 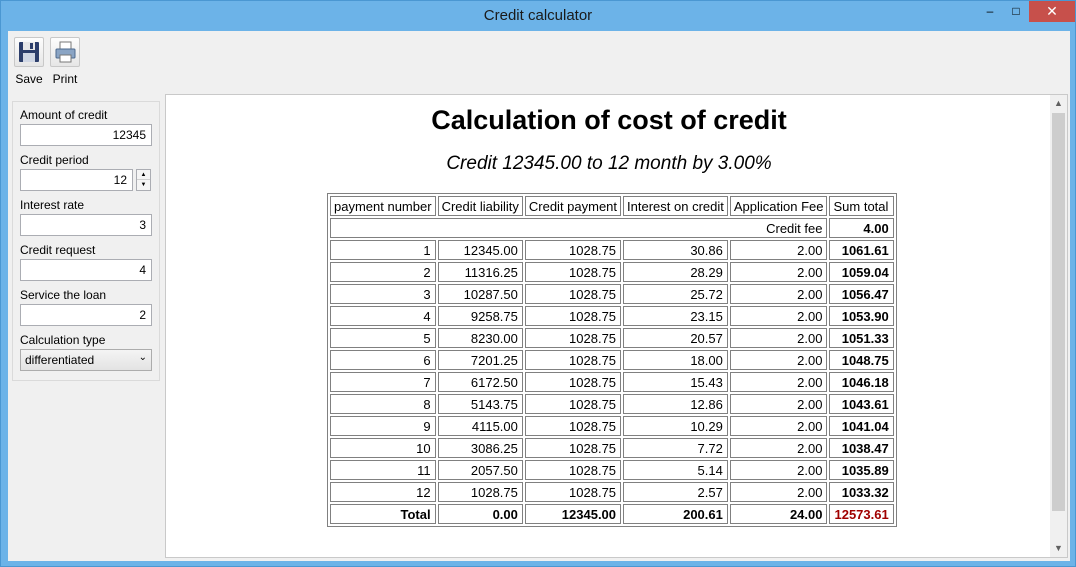 I want to click on table-cell: 5.14, so click(x=675, y=470).